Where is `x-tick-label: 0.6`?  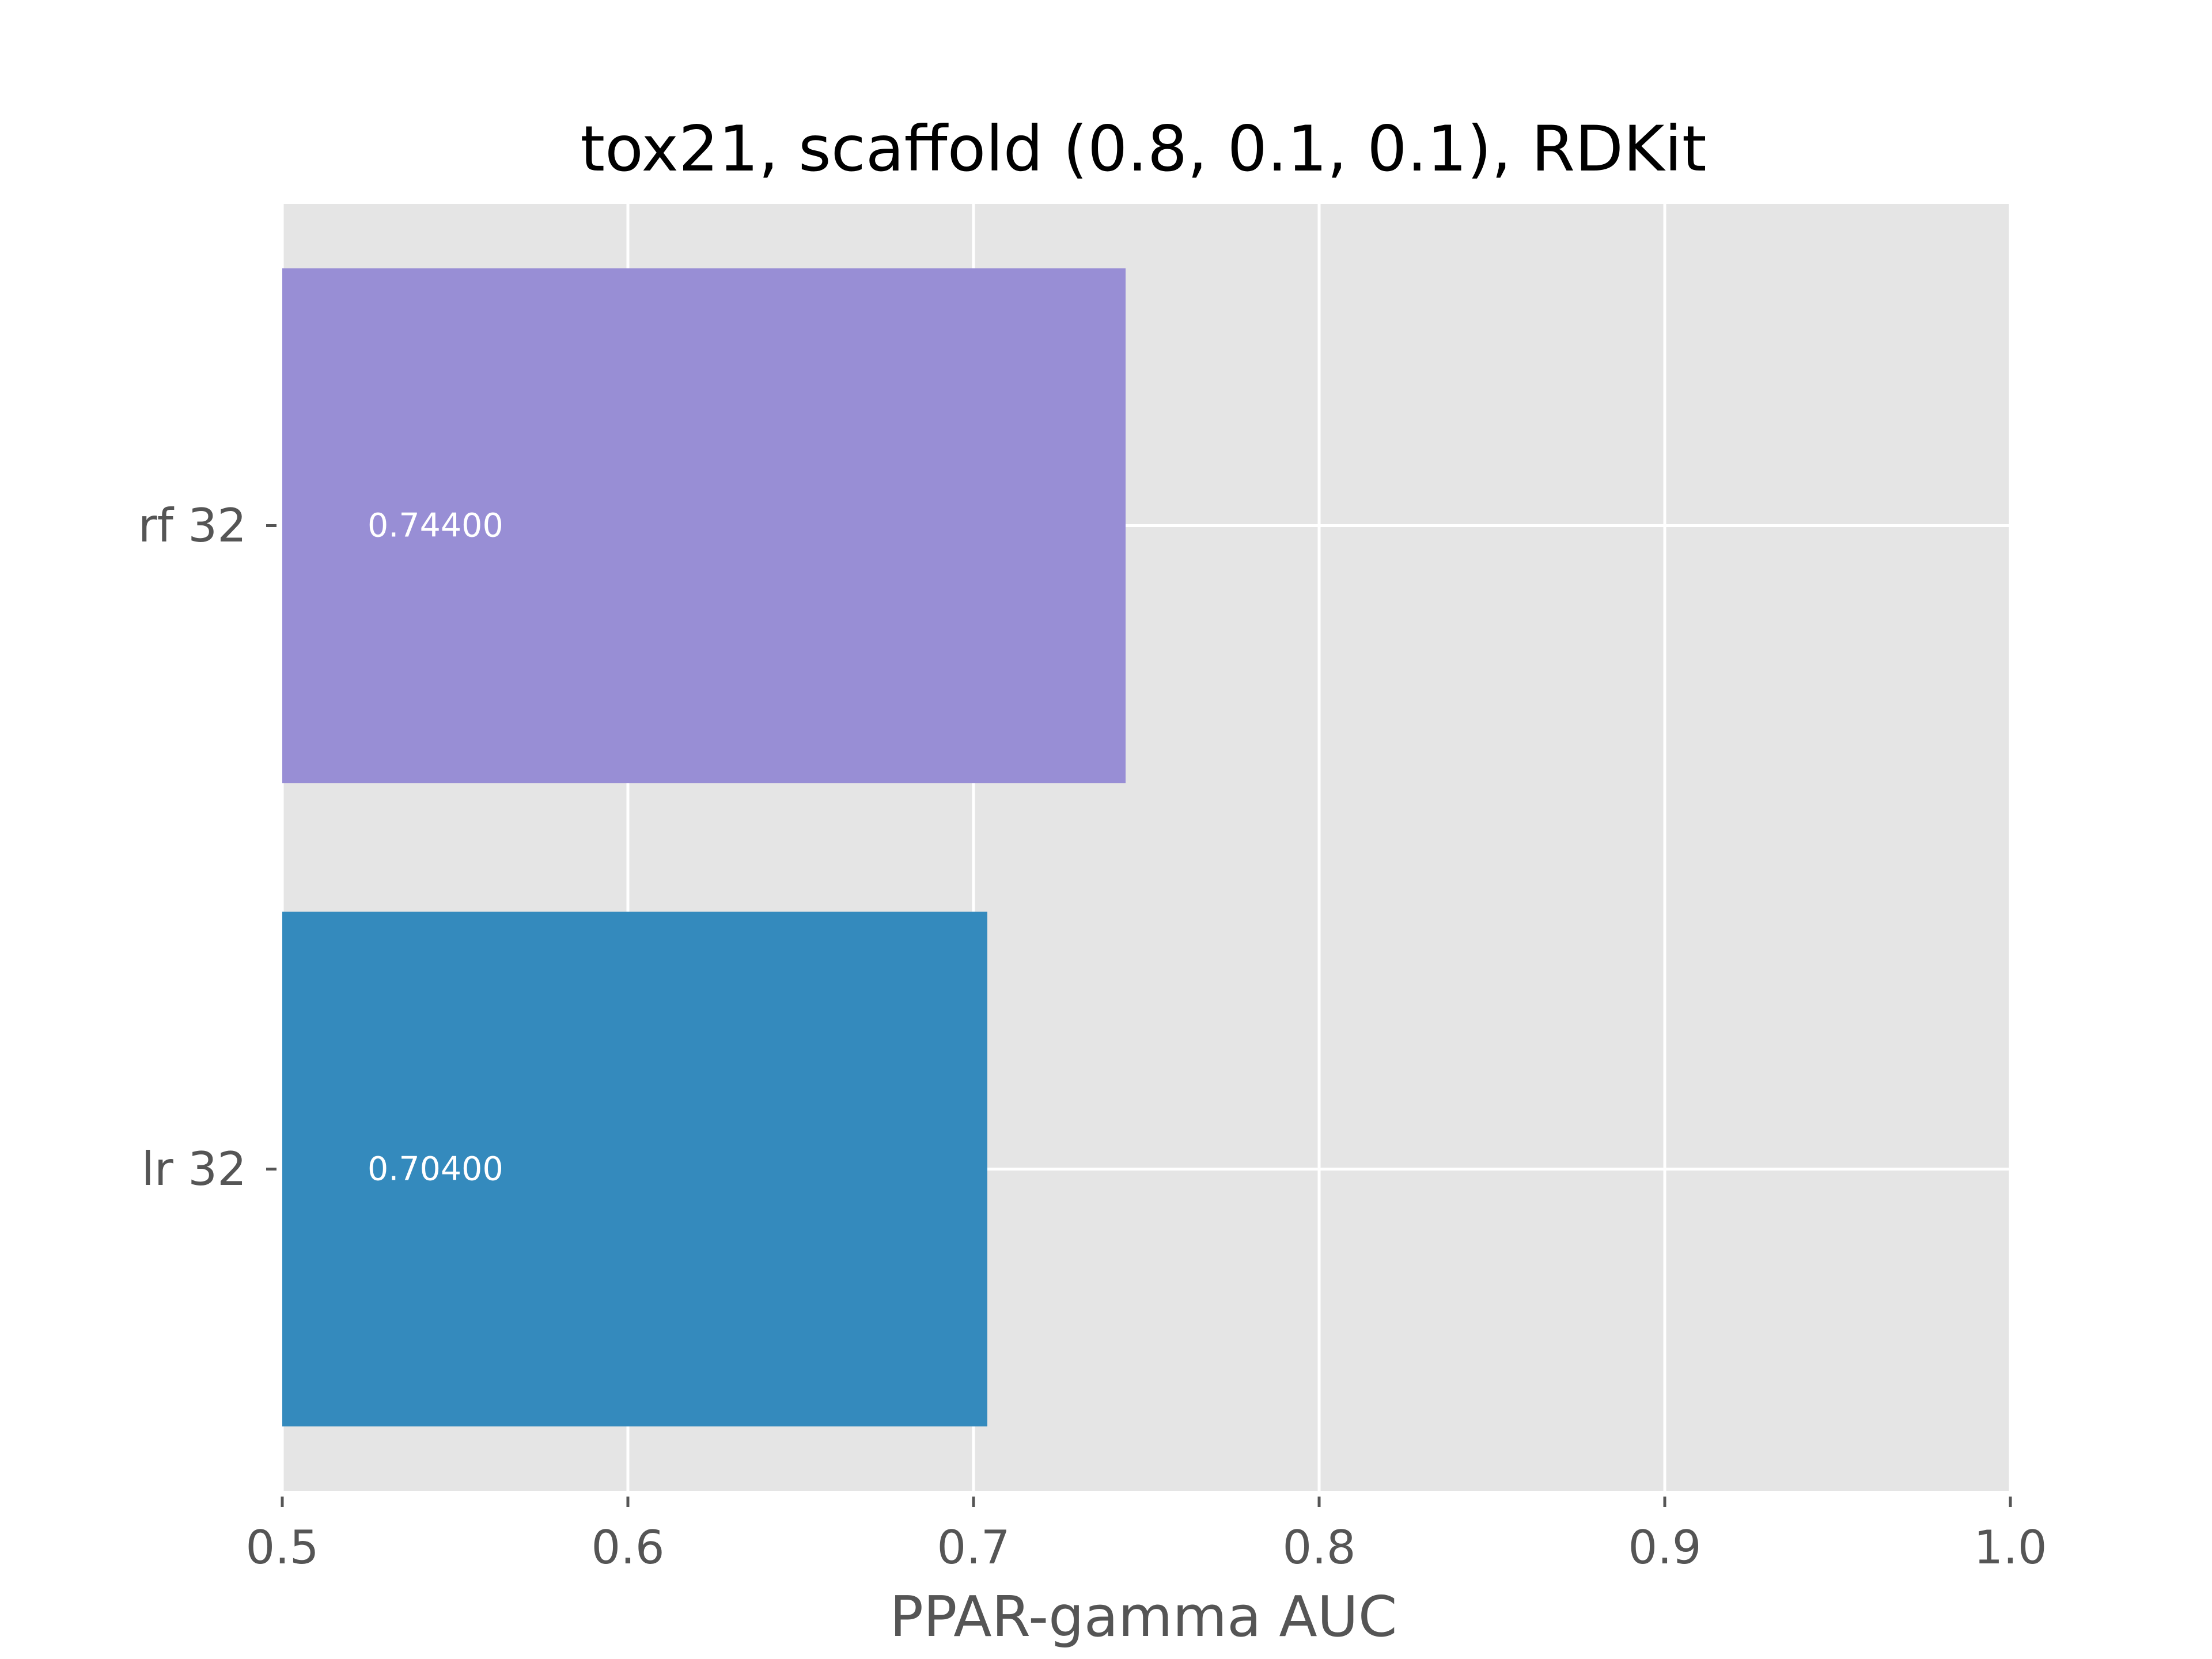
x-tick-label: 0.6 is located at coordinates (627, 1547).